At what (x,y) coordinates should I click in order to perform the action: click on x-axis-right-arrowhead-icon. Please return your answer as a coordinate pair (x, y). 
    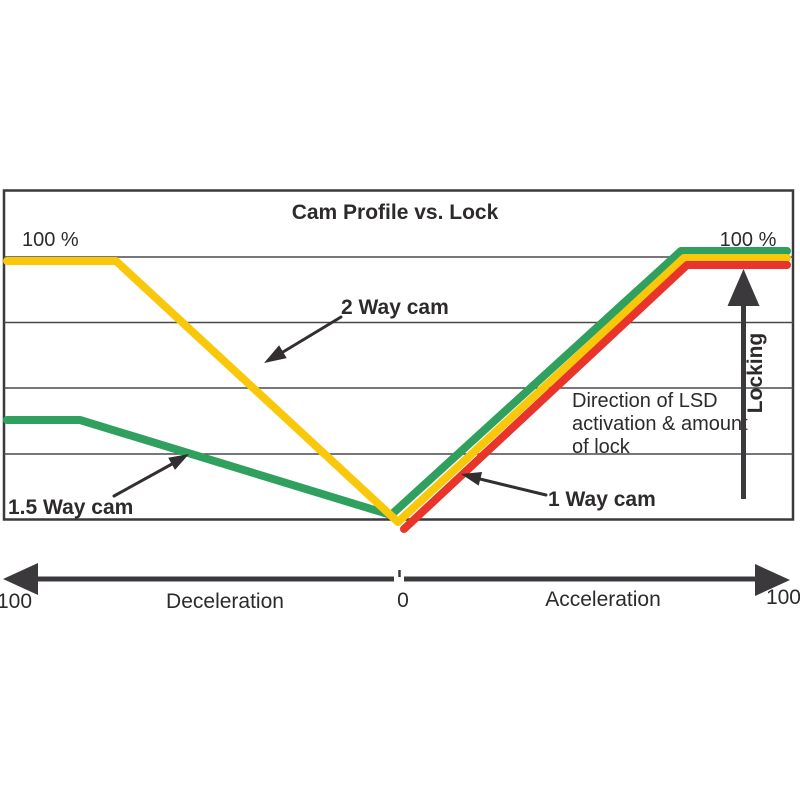
    Looking at the image, I should click on (772, 580).